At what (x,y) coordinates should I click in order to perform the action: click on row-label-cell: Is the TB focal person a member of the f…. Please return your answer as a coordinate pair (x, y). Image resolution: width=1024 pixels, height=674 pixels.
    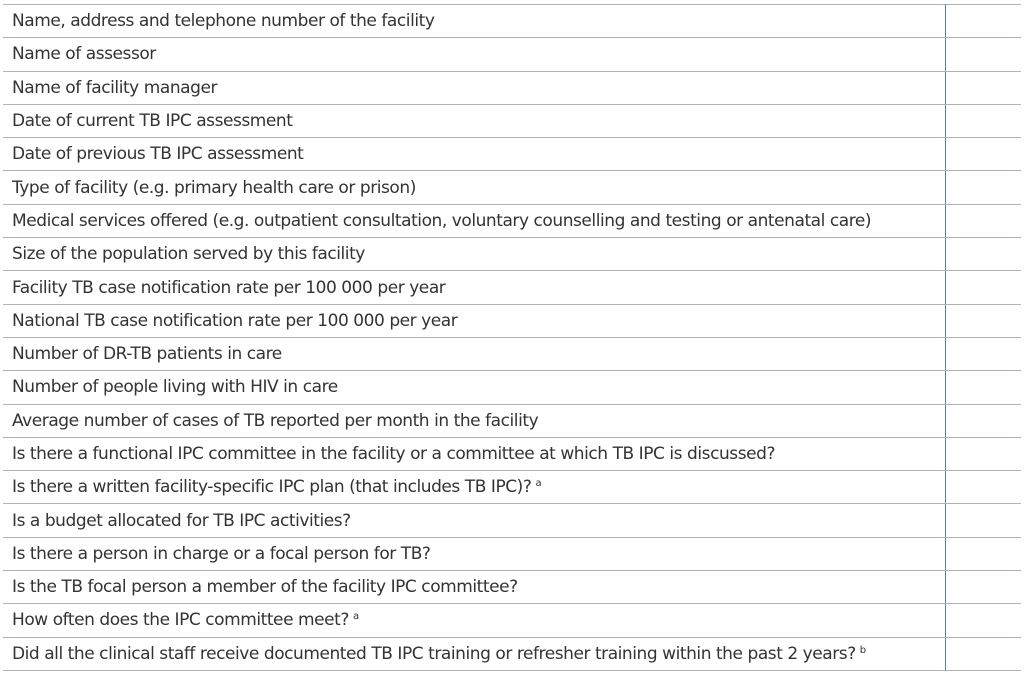
    Looking at the image, I should click on (474, 587).